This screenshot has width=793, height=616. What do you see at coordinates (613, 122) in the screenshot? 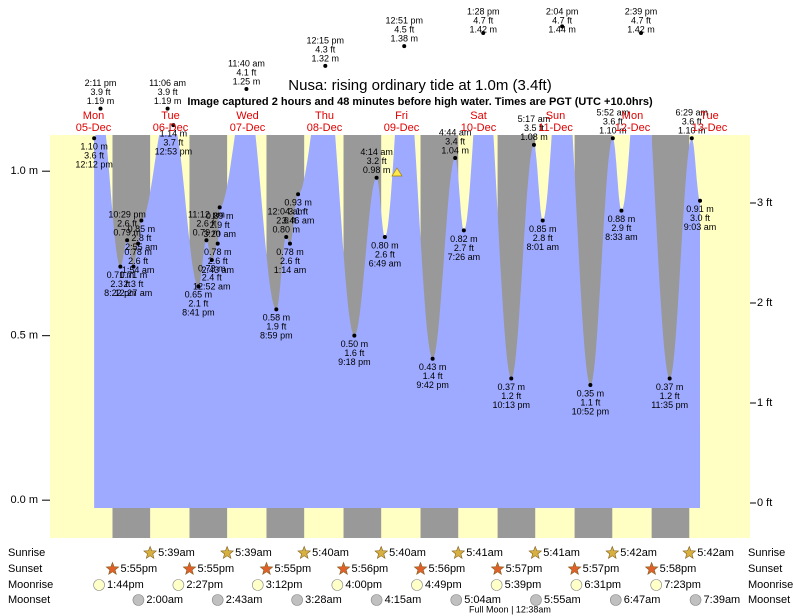
I see `tide-ft-label: 3.6 ft` at bounding box center [613, 122].